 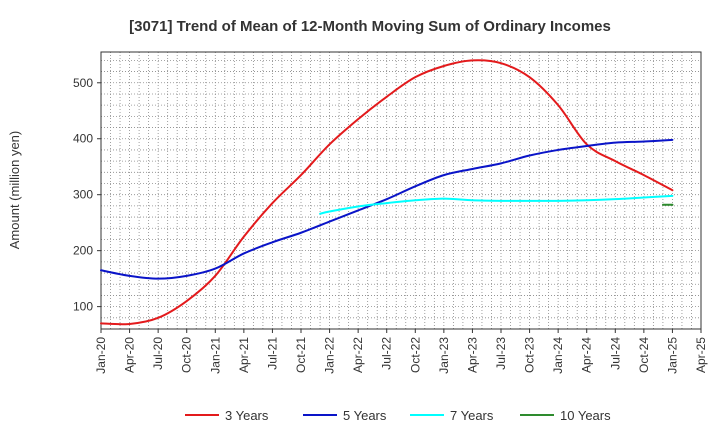 What do you see at coordinates (558, 355) in the screenshot?
I see `x-tick-label: Jan-24` at bounding box center [558, 355].